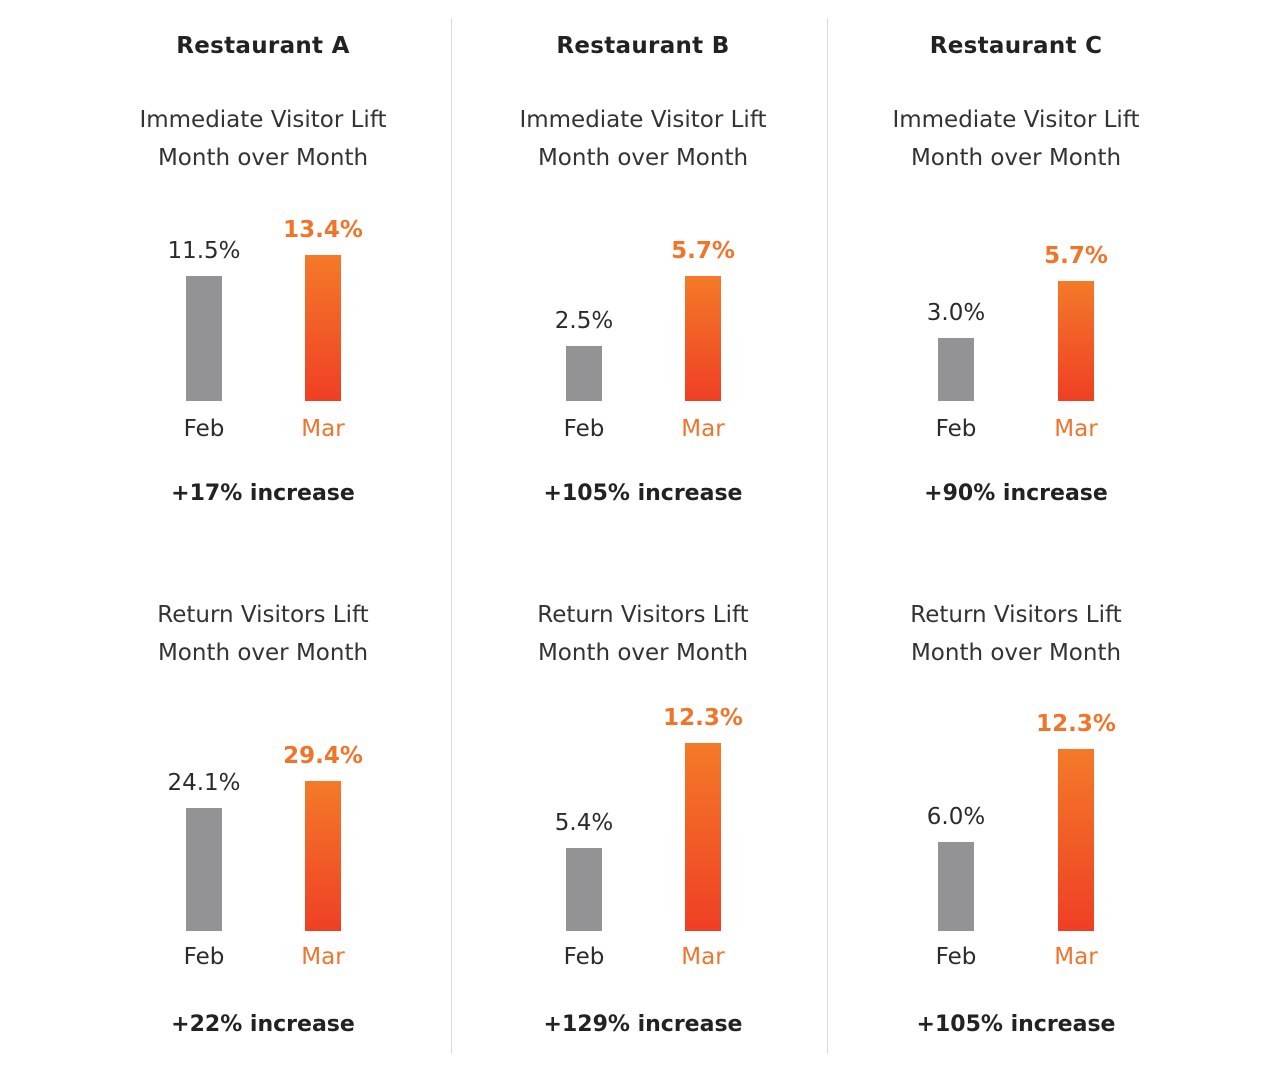 The width and height of the screenshot is (1280, 1072). I want to click on chart-a-return-value-label-feb: 24.1%, so click(204, 783).